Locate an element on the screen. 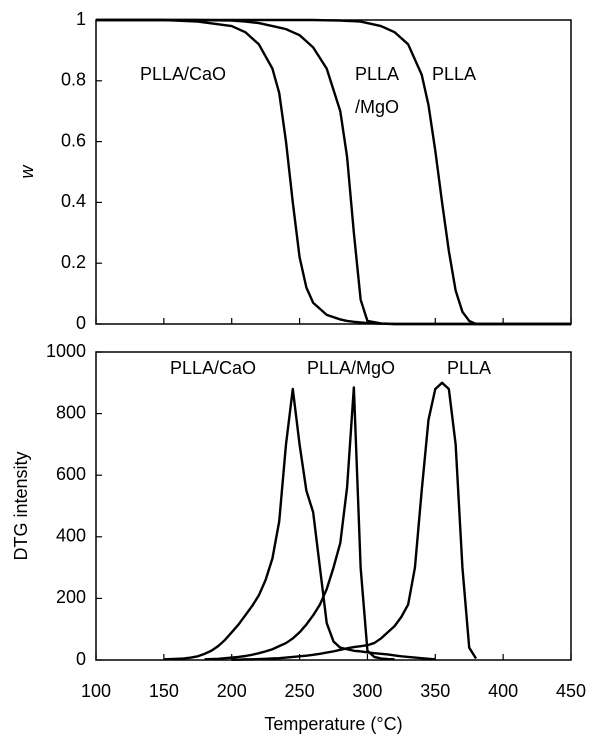 The height and width of the screenshot is (743, 604). x-tick-label: 100 is located at coordinates (96, 691).